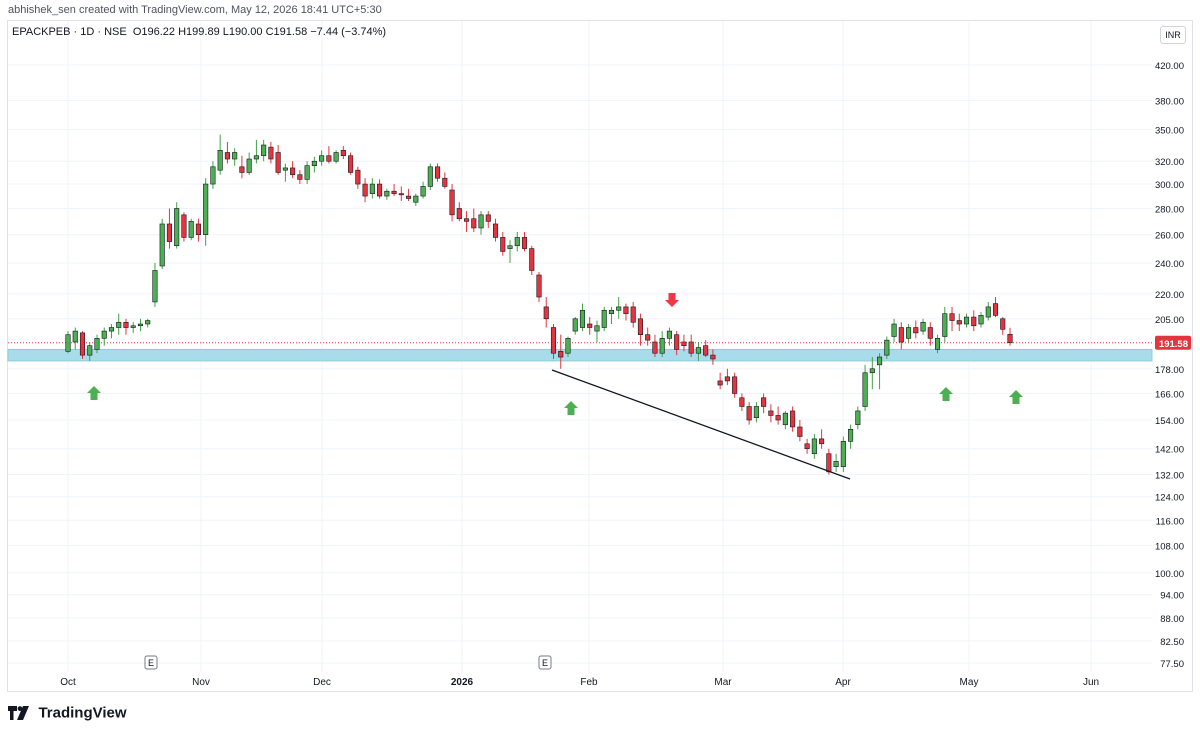 This screenshot has height=734, width=1200. I want to click on last-price-badge: 191.58, so click(1173, 342).